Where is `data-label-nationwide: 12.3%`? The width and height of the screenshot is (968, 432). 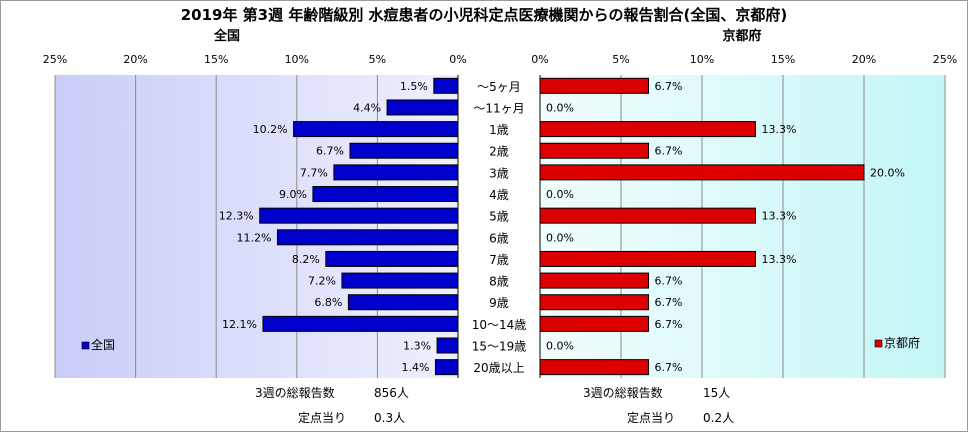
data-label-nationwide: 12.3% is located at coordinates (236, 216).